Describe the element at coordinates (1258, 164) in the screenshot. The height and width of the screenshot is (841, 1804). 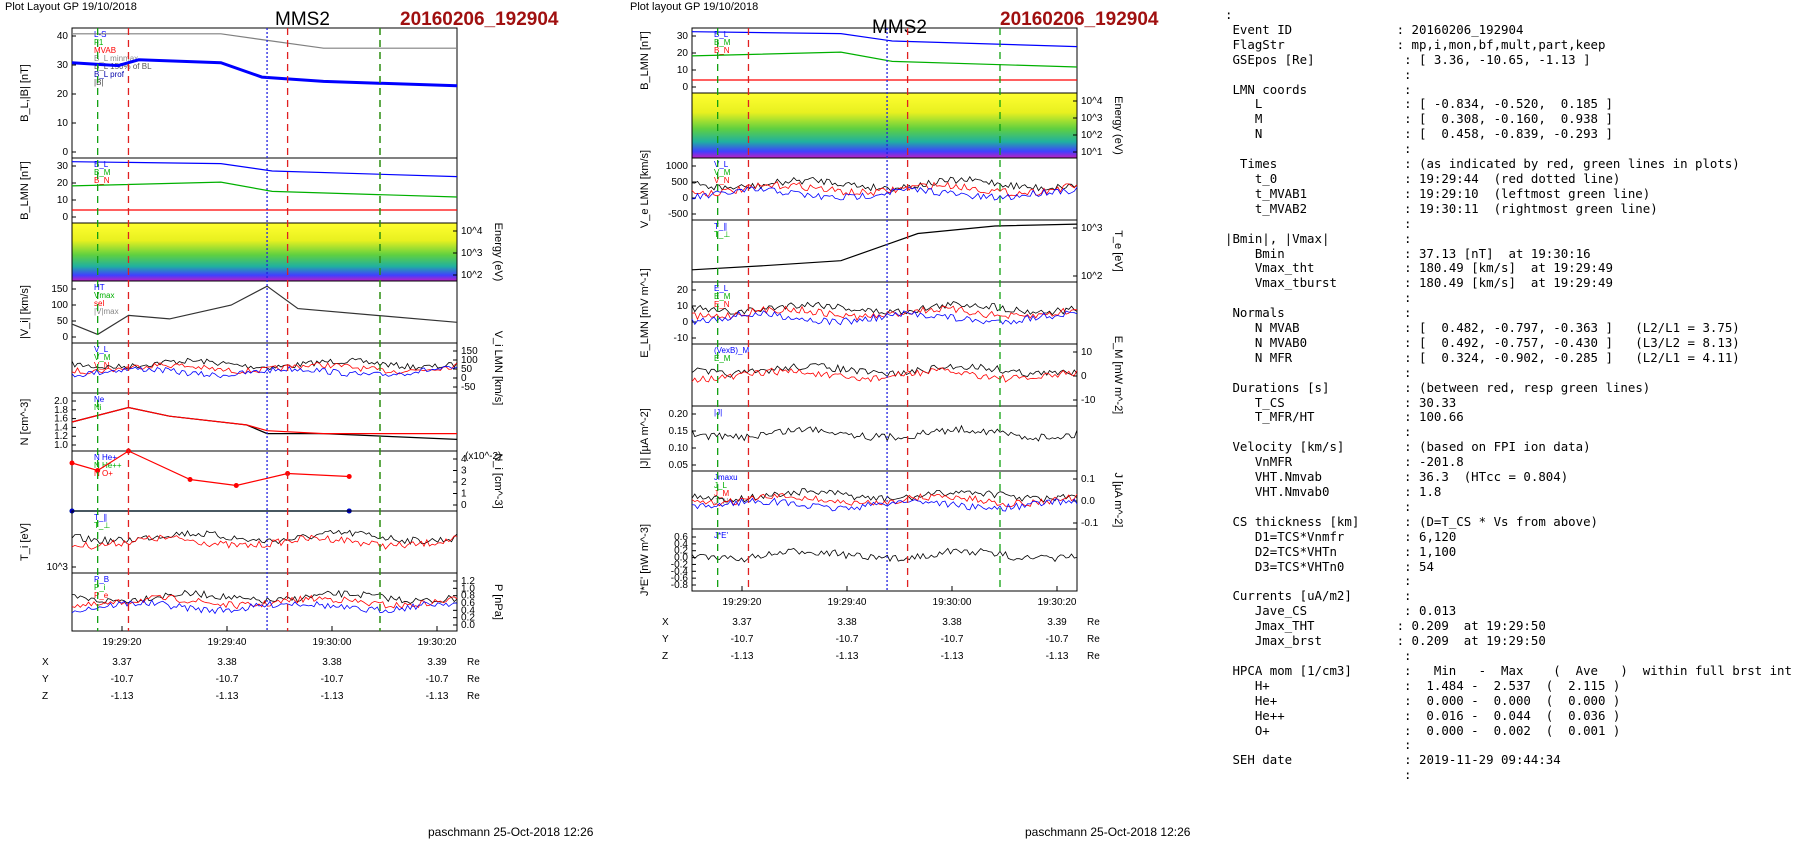
I see `info-section-title: Times` at that location.